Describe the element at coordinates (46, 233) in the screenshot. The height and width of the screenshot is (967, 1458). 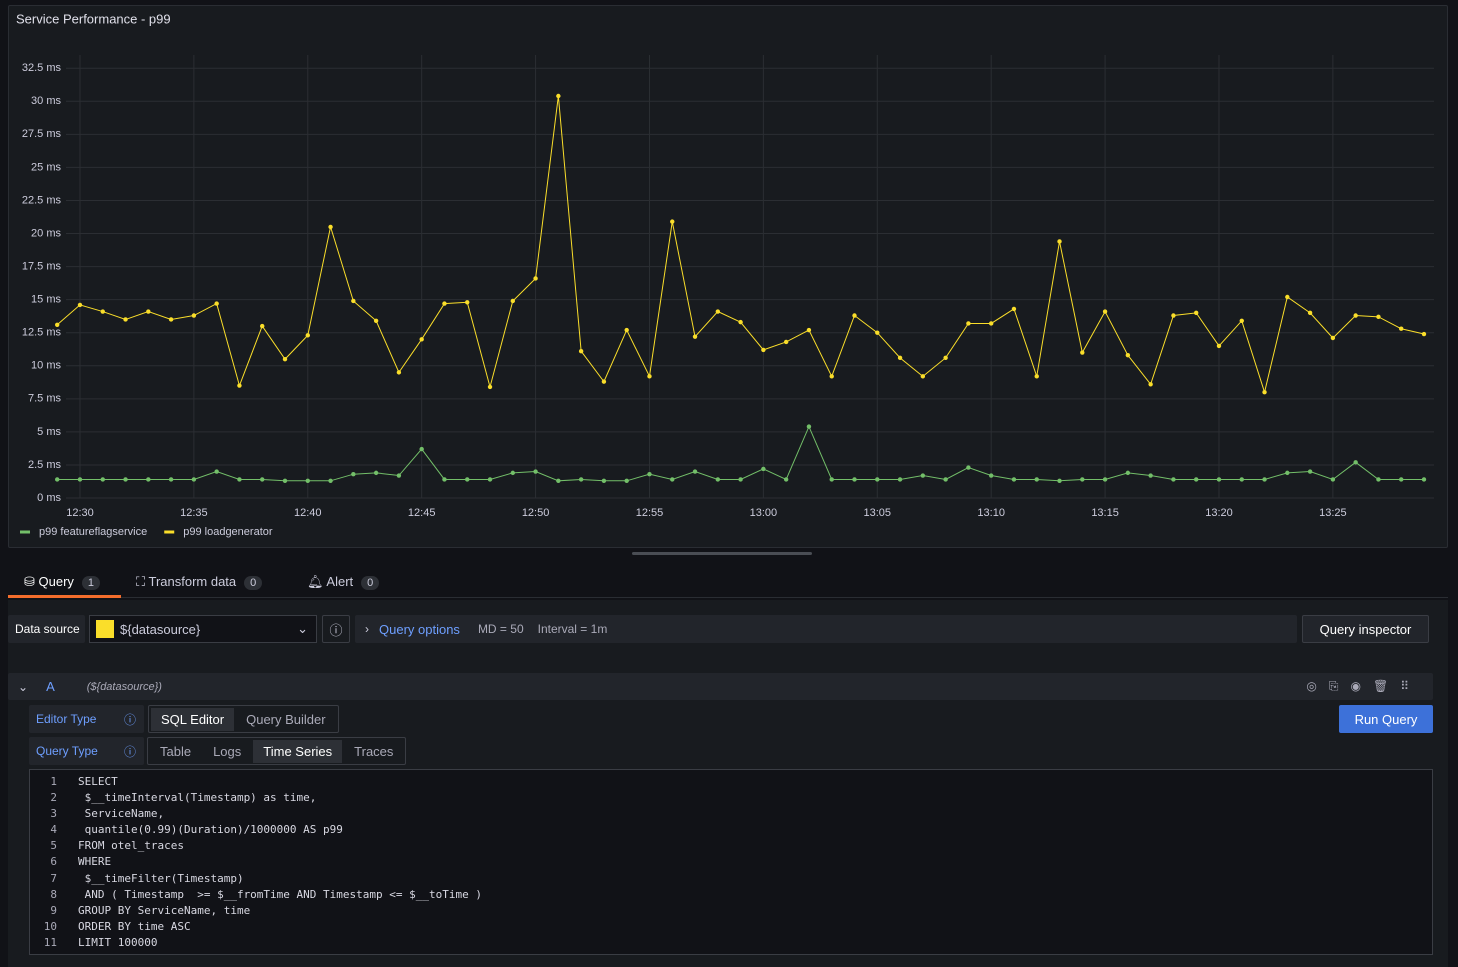
I see `y-tick-label: 20 ms` at that location.